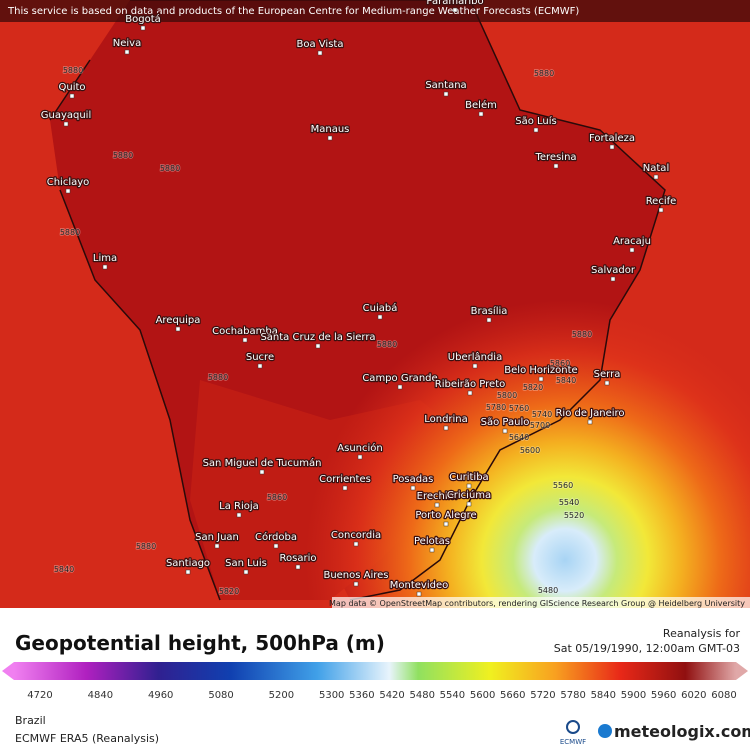 The height and width of the screenshot is (750, 750). Describe the element at coordinates (331, 695) in the screenshot. I see `legend-tick: 5300` at that location.